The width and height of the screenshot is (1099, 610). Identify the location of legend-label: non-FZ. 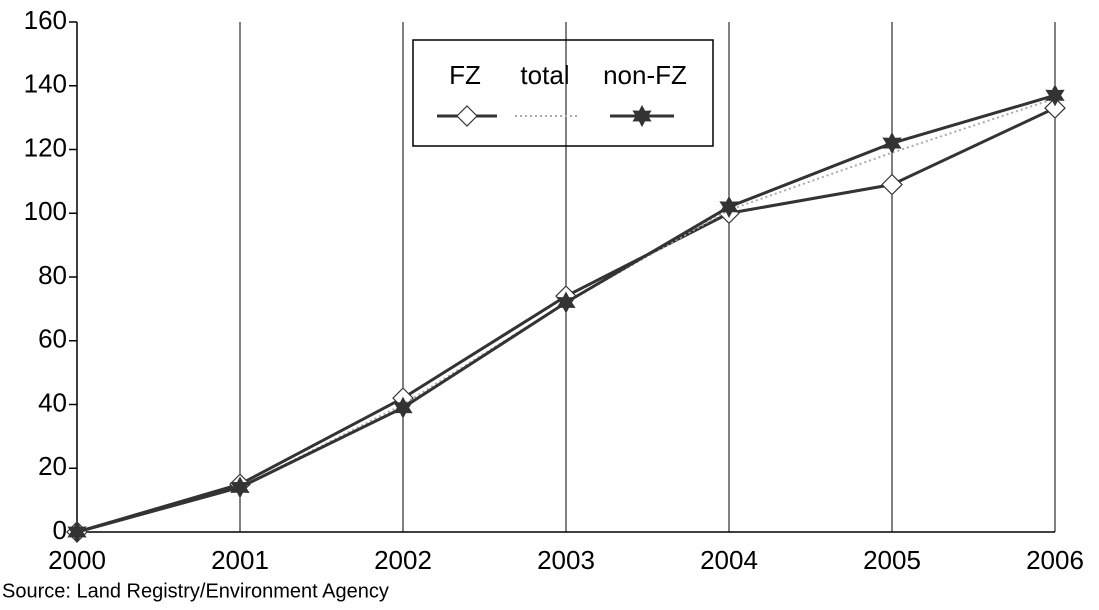
(645, 75).